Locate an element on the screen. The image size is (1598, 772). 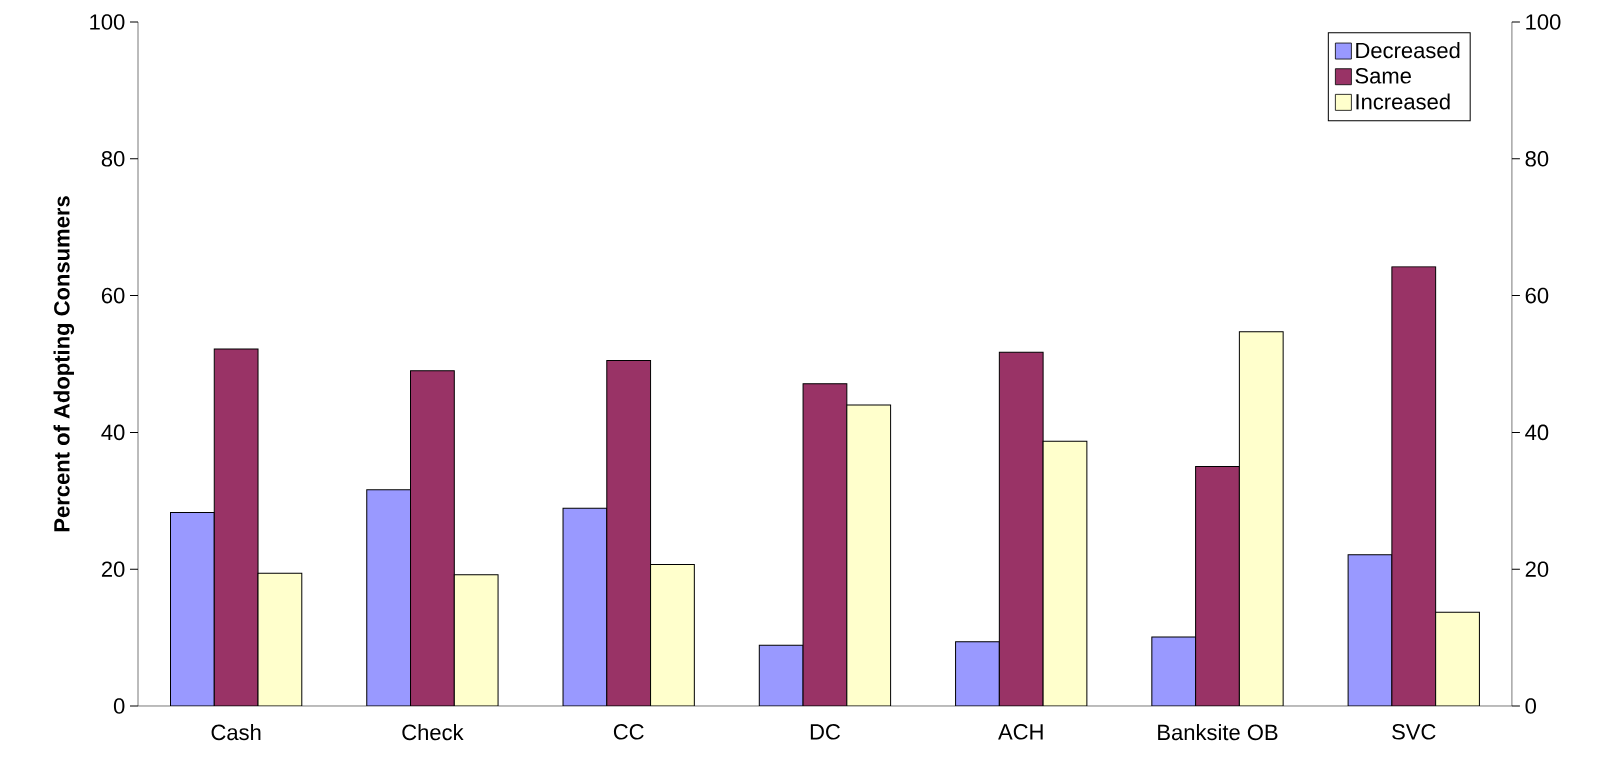
x-tick-label: Cash is located at coordinates (236, 732).